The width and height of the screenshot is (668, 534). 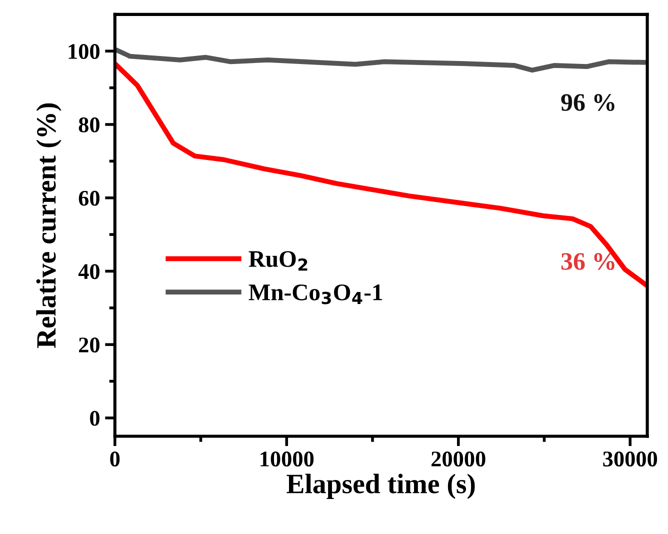 I want to click on x-tick-label: 20000, so click(x=459, y=459).